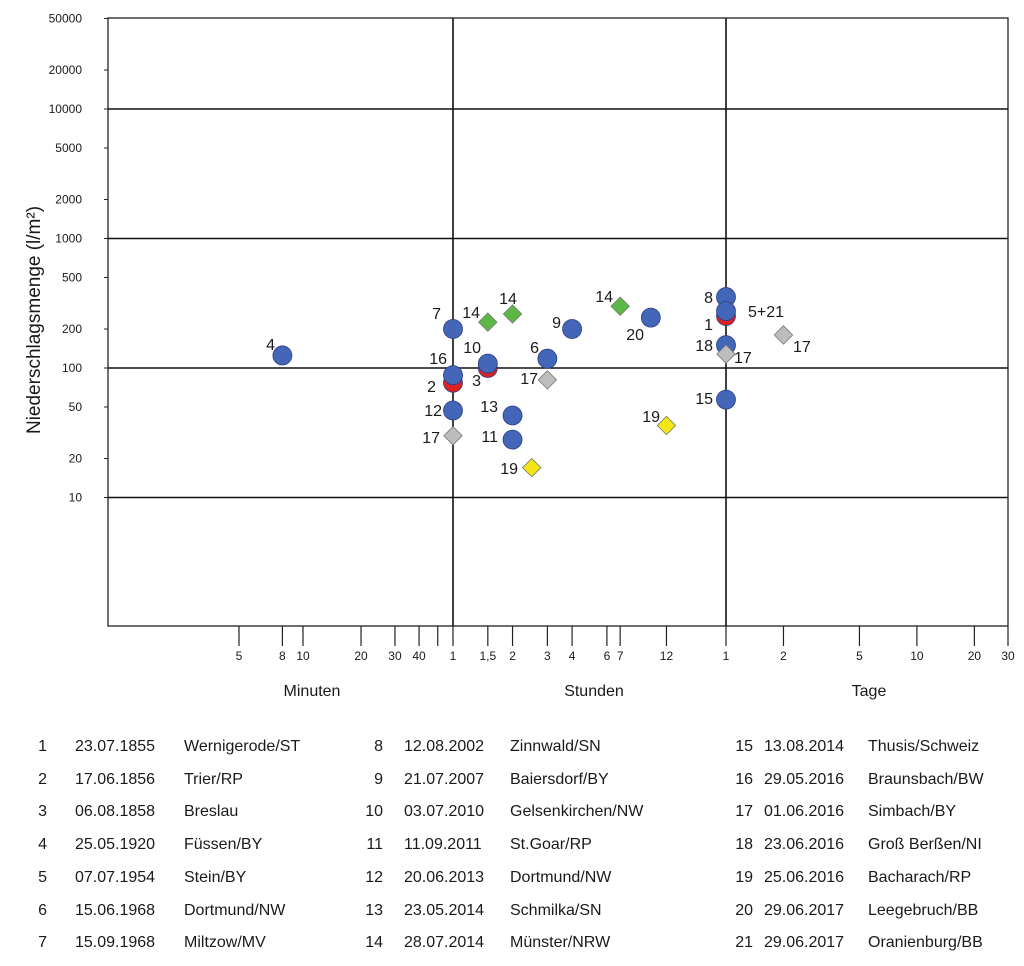 The height and width of the screenshot is (966, 1024). What do you see at coordinates (704, 399) in the screenshot?
I see `data-point-label: 15` at bounding box center [704, 399].